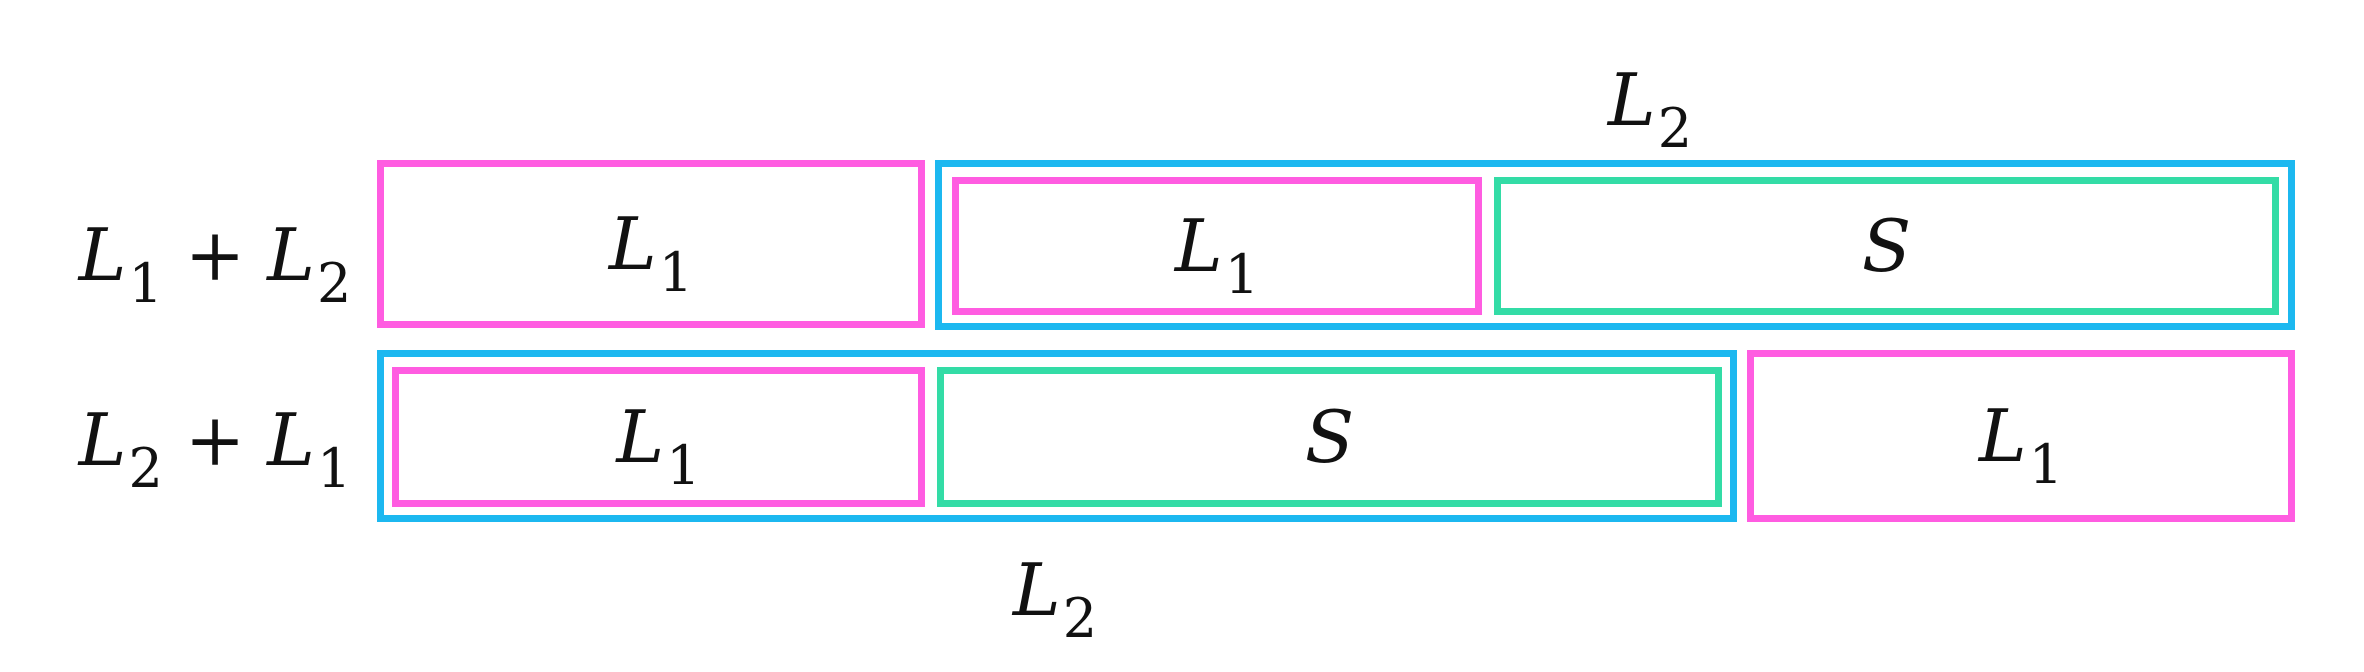  Describe the element at coordinates (215, 440) in the screenshot. I see `row2-label-plus: +` at that location.